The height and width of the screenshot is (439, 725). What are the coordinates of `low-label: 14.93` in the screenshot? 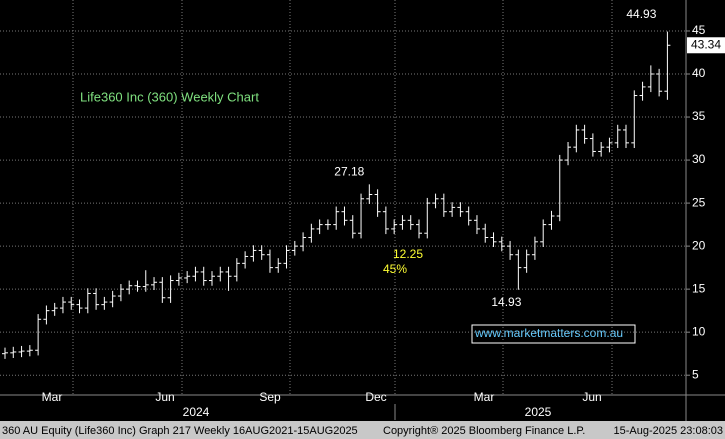 It's located at (506, 302).